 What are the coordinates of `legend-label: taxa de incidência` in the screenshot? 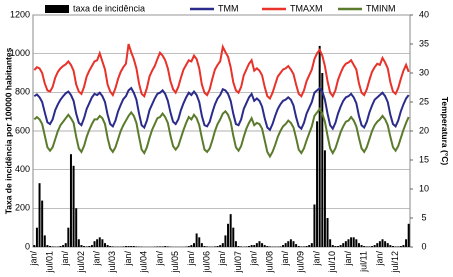 It's located at (109, 8).